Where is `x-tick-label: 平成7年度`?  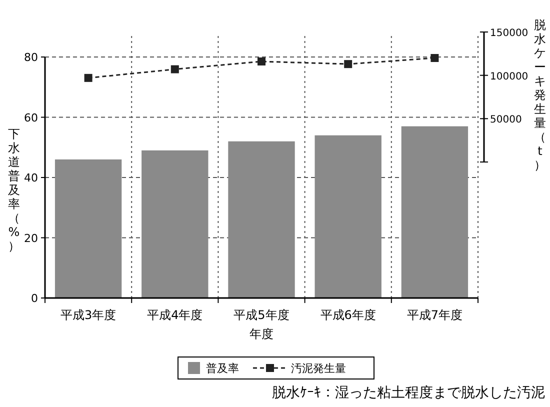 x-tick-label: 平成7年度 is located at coordinates (434, 315).